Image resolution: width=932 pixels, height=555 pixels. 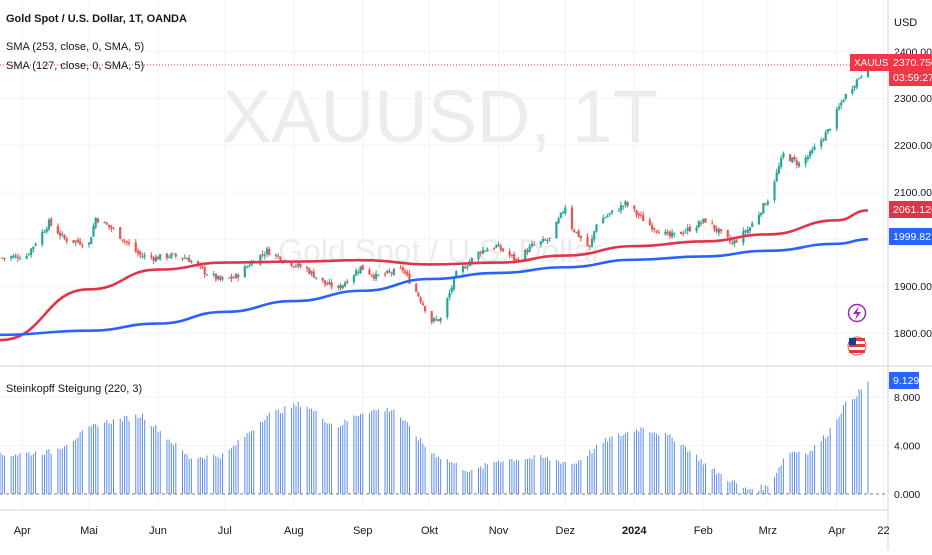 What do you see at coordinates (440, 116) in the screenshot?
I see `watermark-symbol: XAUUSD, 1T` at bounding box center [440, 116].